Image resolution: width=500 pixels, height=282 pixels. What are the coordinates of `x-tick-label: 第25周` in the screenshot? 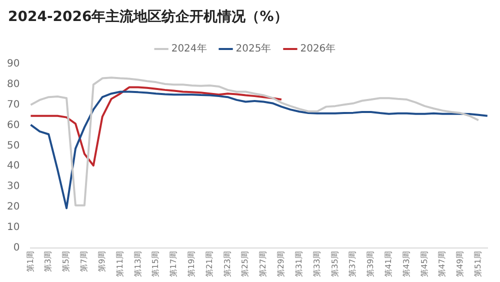 It's located at (245, 264).